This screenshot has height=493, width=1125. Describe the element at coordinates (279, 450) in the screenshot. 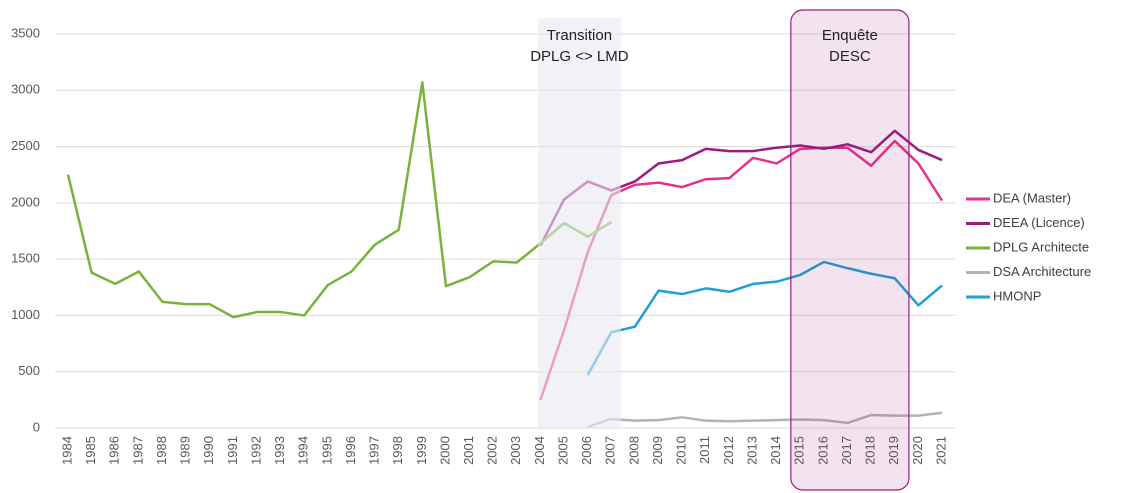

I see `x-tick-label: 1993` at that location.